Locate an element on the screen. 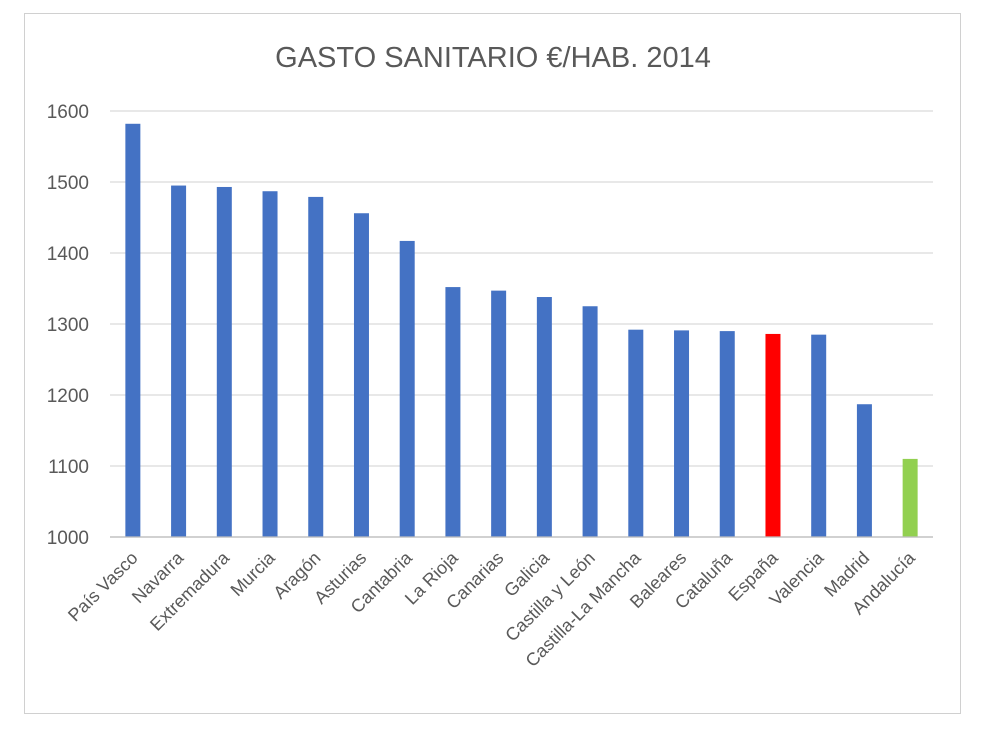 The image size is (989, 731). y-tick-label: 1200 is located at coordinates (68, 396).